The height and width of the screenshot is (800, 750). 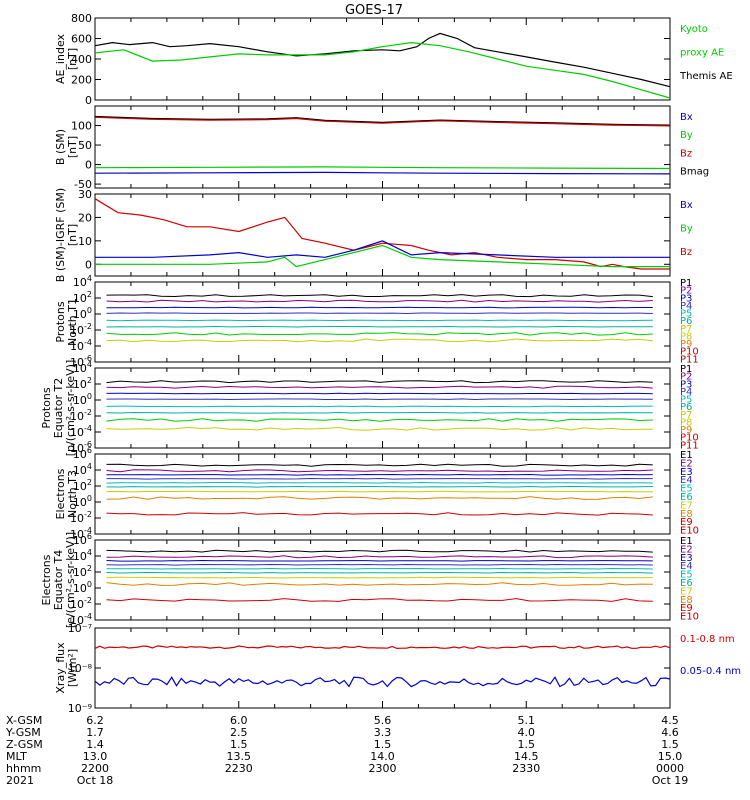 What do you see at coordinates (60, 58) in the screenshot?
I see `y-axis-label: AE_index` at bounding box center [60, 58].